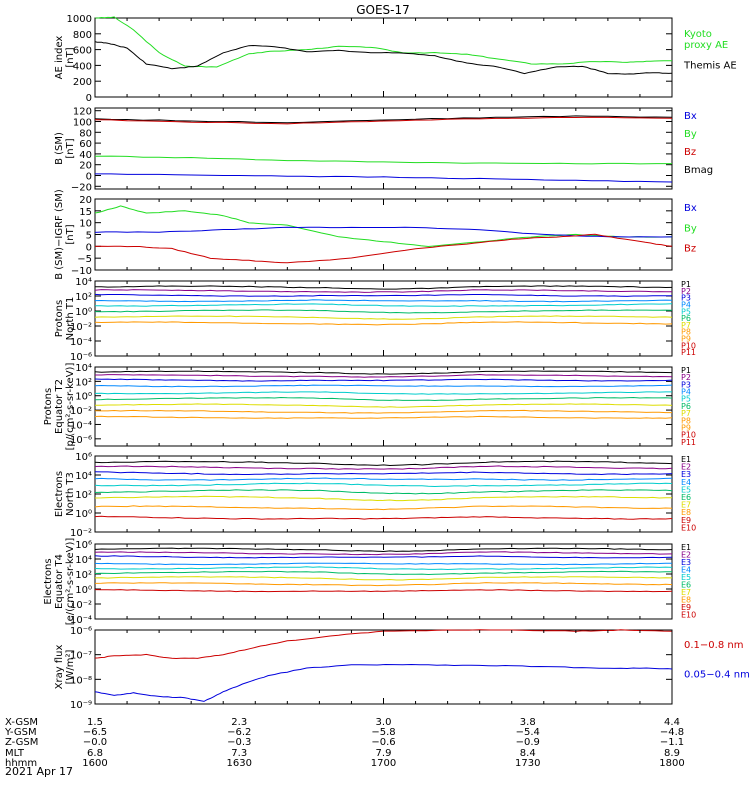 Image resolution: width=750 pixels, height=800 pixels. What do you see at coordinates (528, 742) in the screenshot?
I see `x-axis-value: −0.9` at bounding box center [528, 742].